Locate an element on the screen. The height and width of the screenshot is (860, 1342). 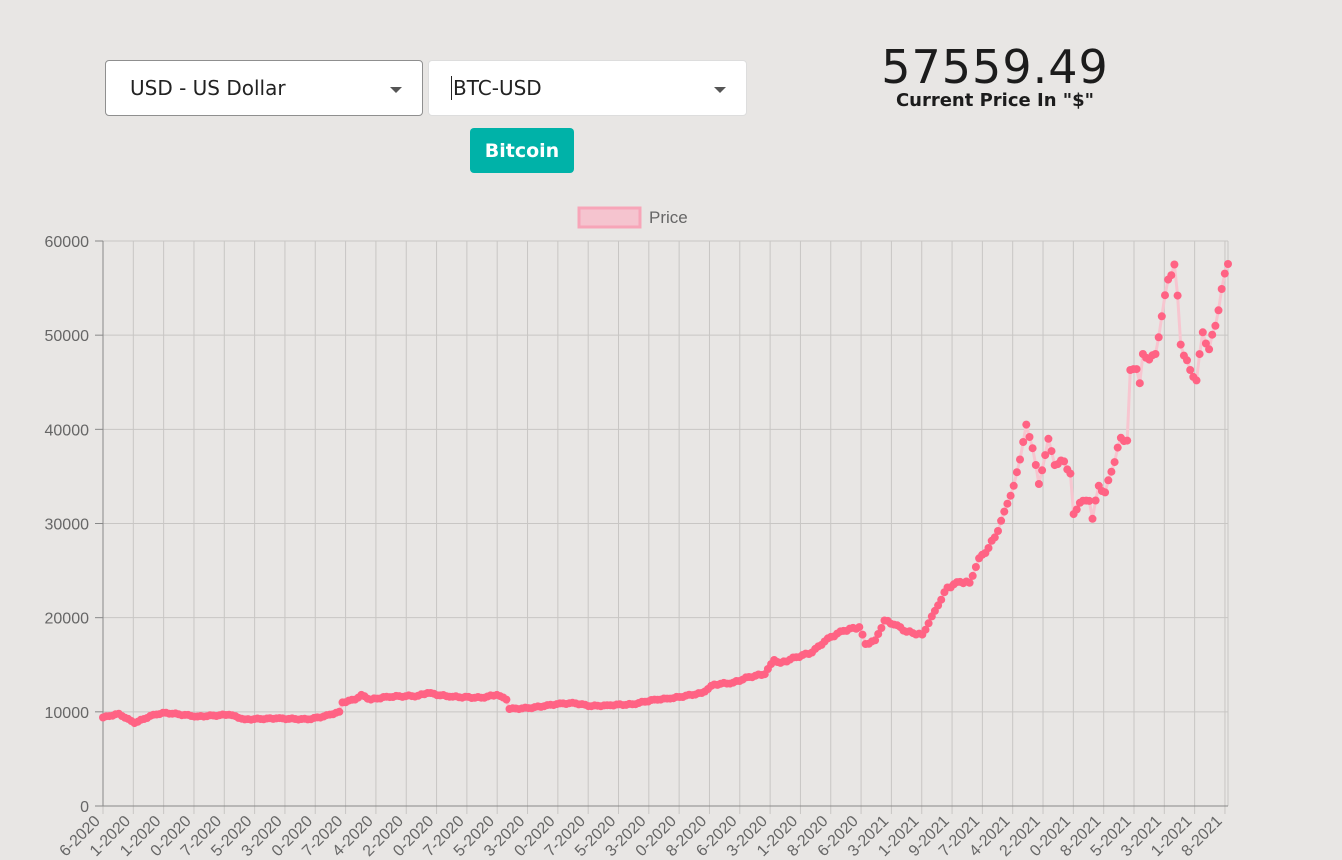
currency-select: USD - US Dollar is located at coordinates (264, 88).